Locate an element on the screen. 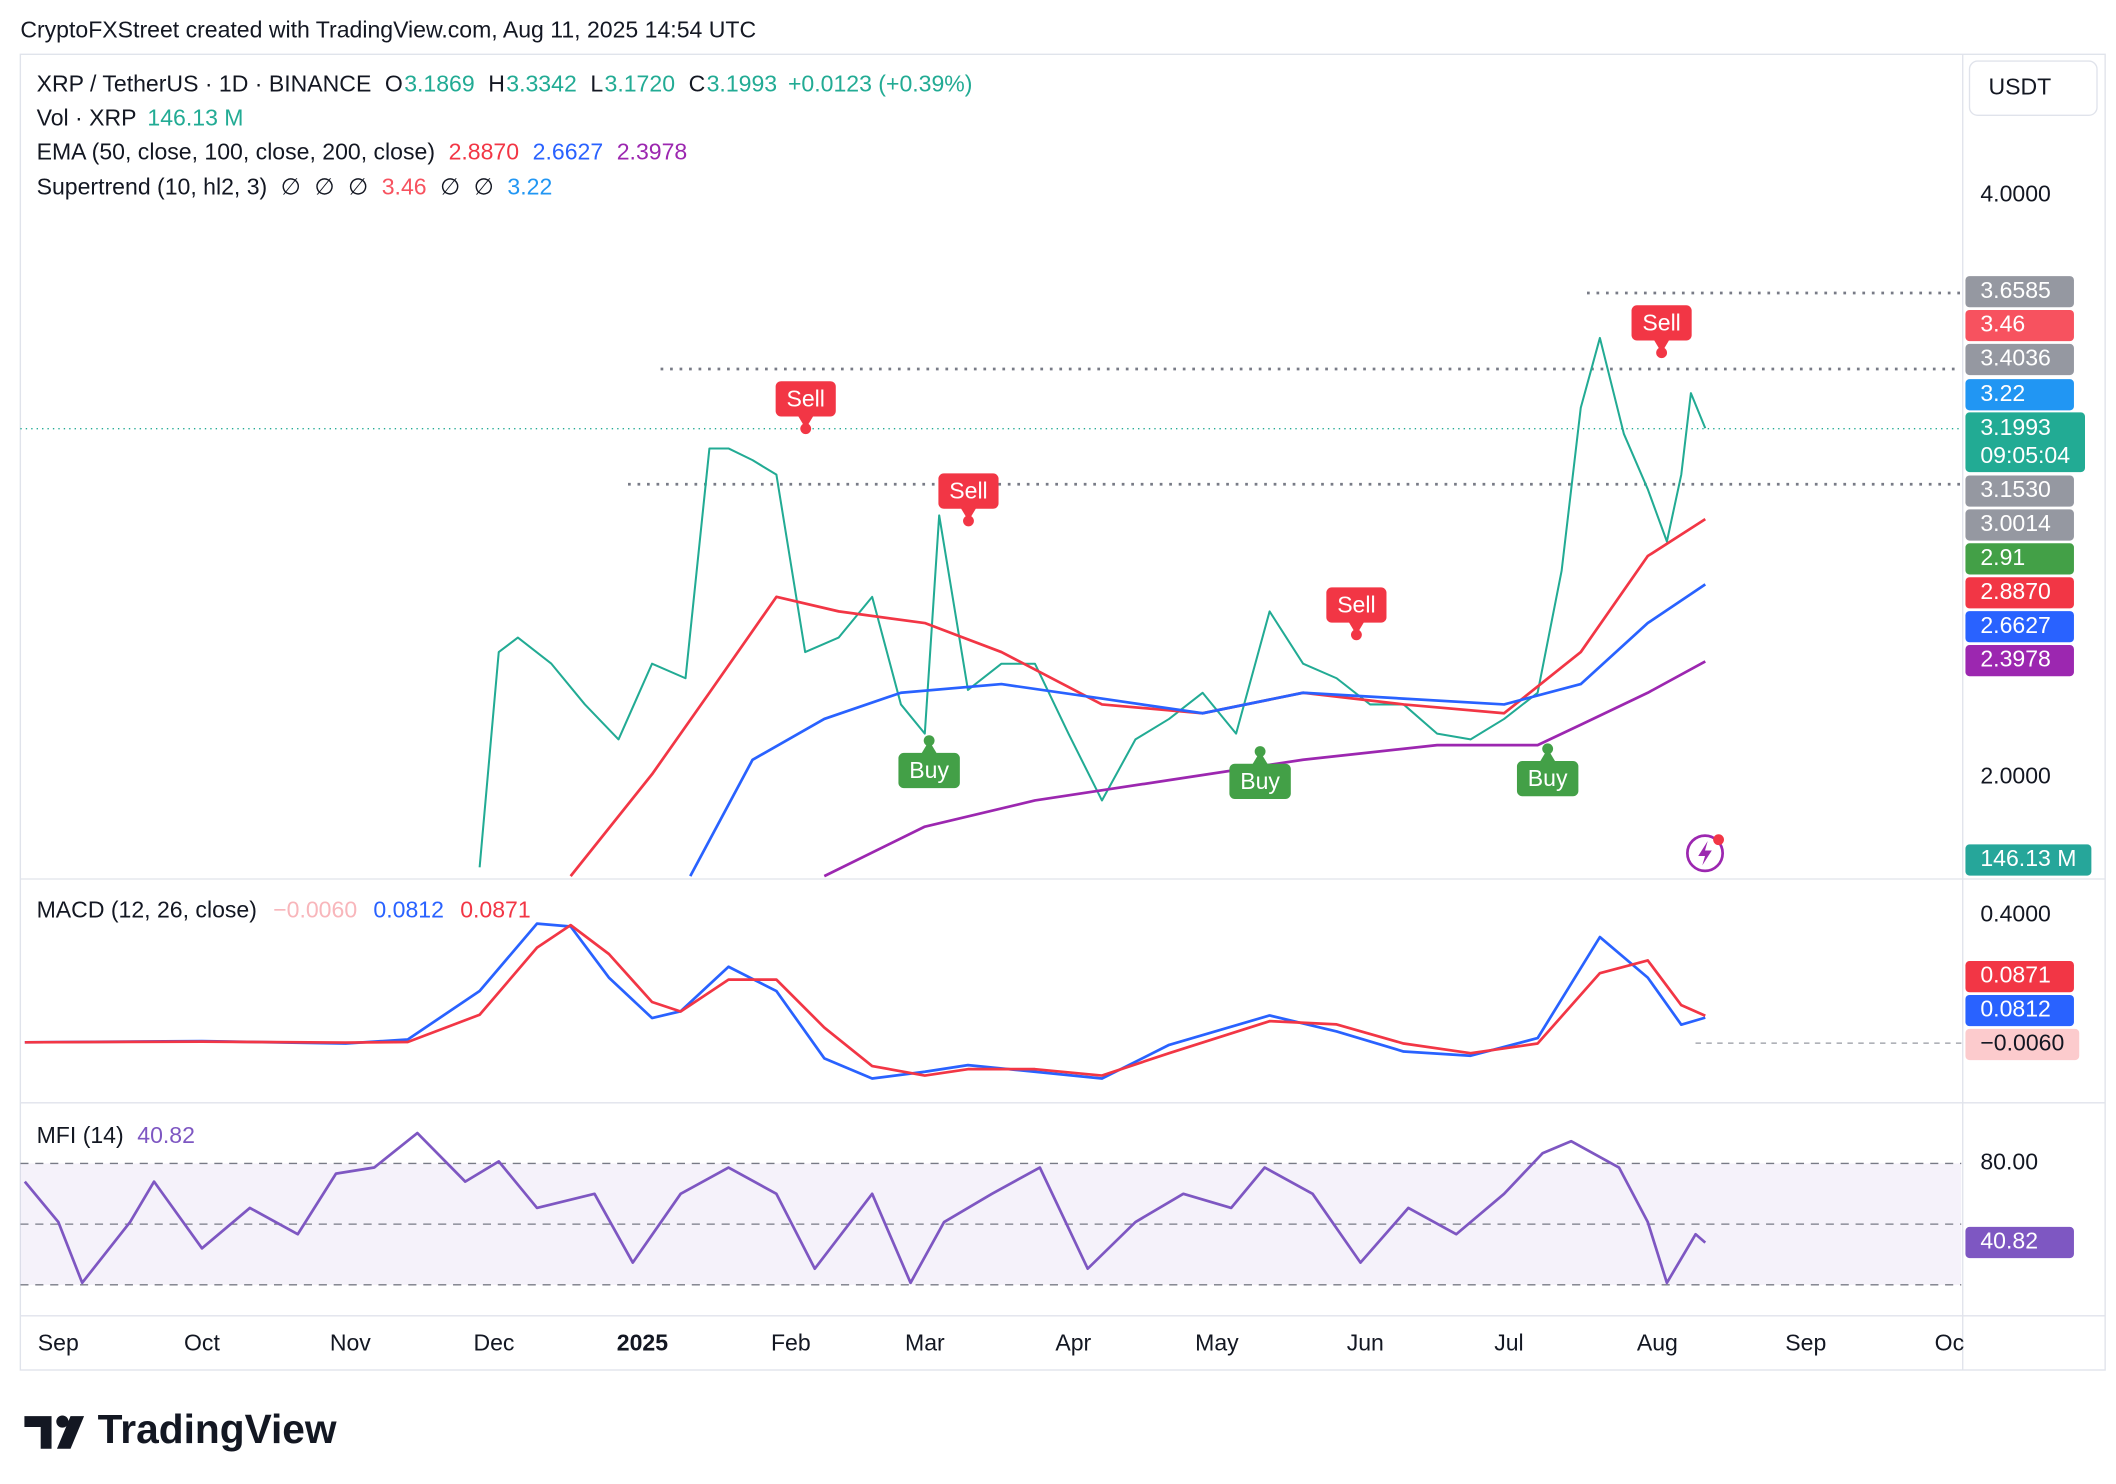 The width and height of the screenshot is (2116, 1484). x-tick-label: Apr is located at coordinates (1073, 1342).